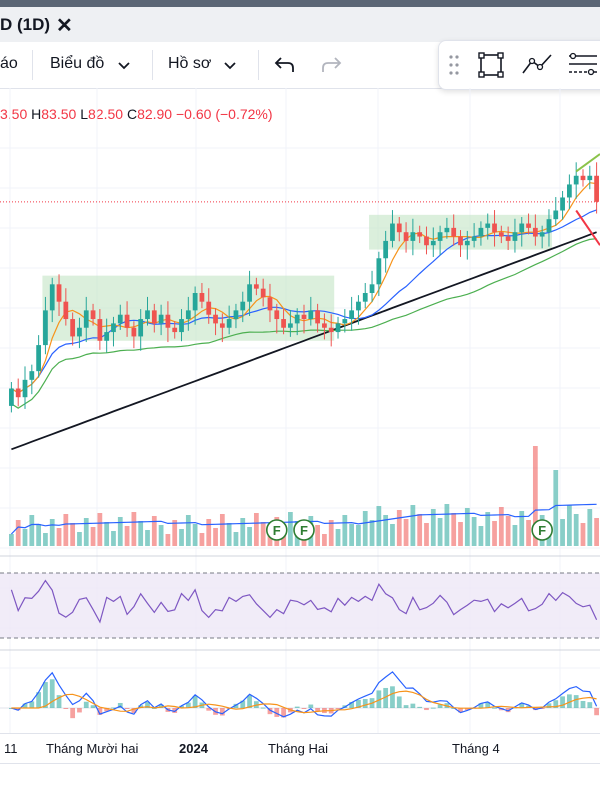 The height and width of the screenshot is (801, 600). I want to click on redo-icon, so click(331, 65).